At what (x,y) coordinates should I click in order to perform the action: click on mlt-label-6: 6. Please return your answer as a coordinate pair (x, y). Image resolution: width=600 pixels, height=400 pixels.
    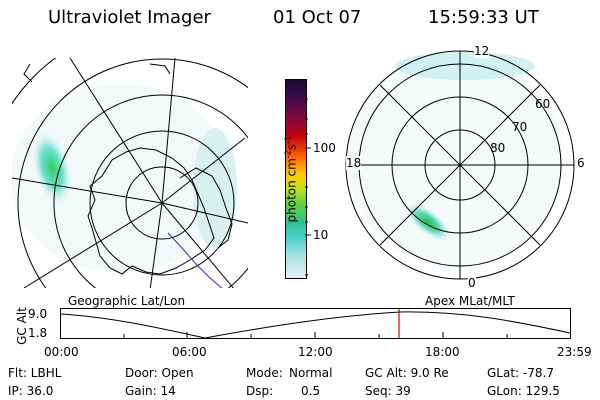
    Looking at the image, I should click on (581, 163).